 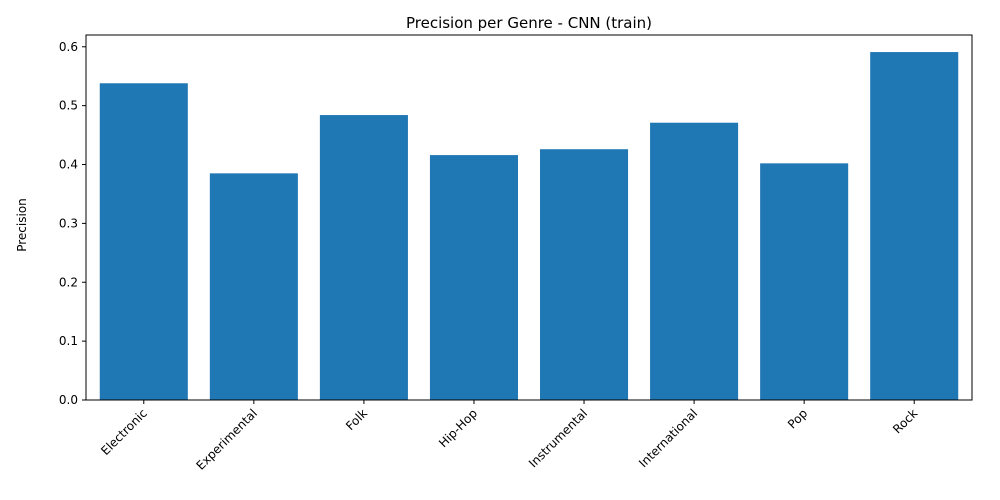 I want to click on y-axis: 0.0 0.1 0.2 0.3 0.4 0.5 0.6, so click(x=72, y=223).